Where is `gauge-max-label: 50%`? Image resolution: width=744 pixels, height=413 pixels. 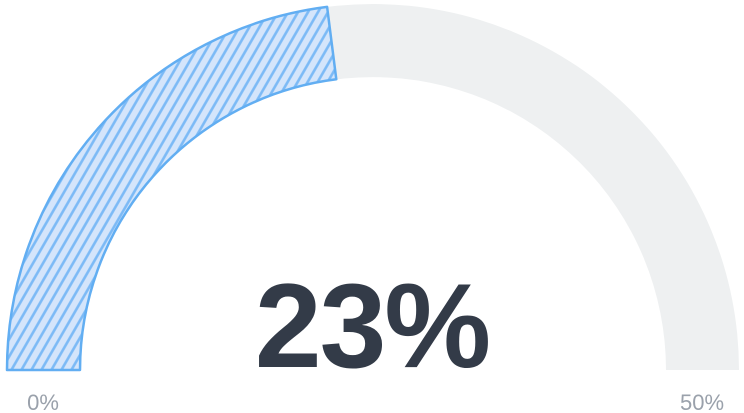
gauge-max-label: 50% is located at coordinates (702, 401).